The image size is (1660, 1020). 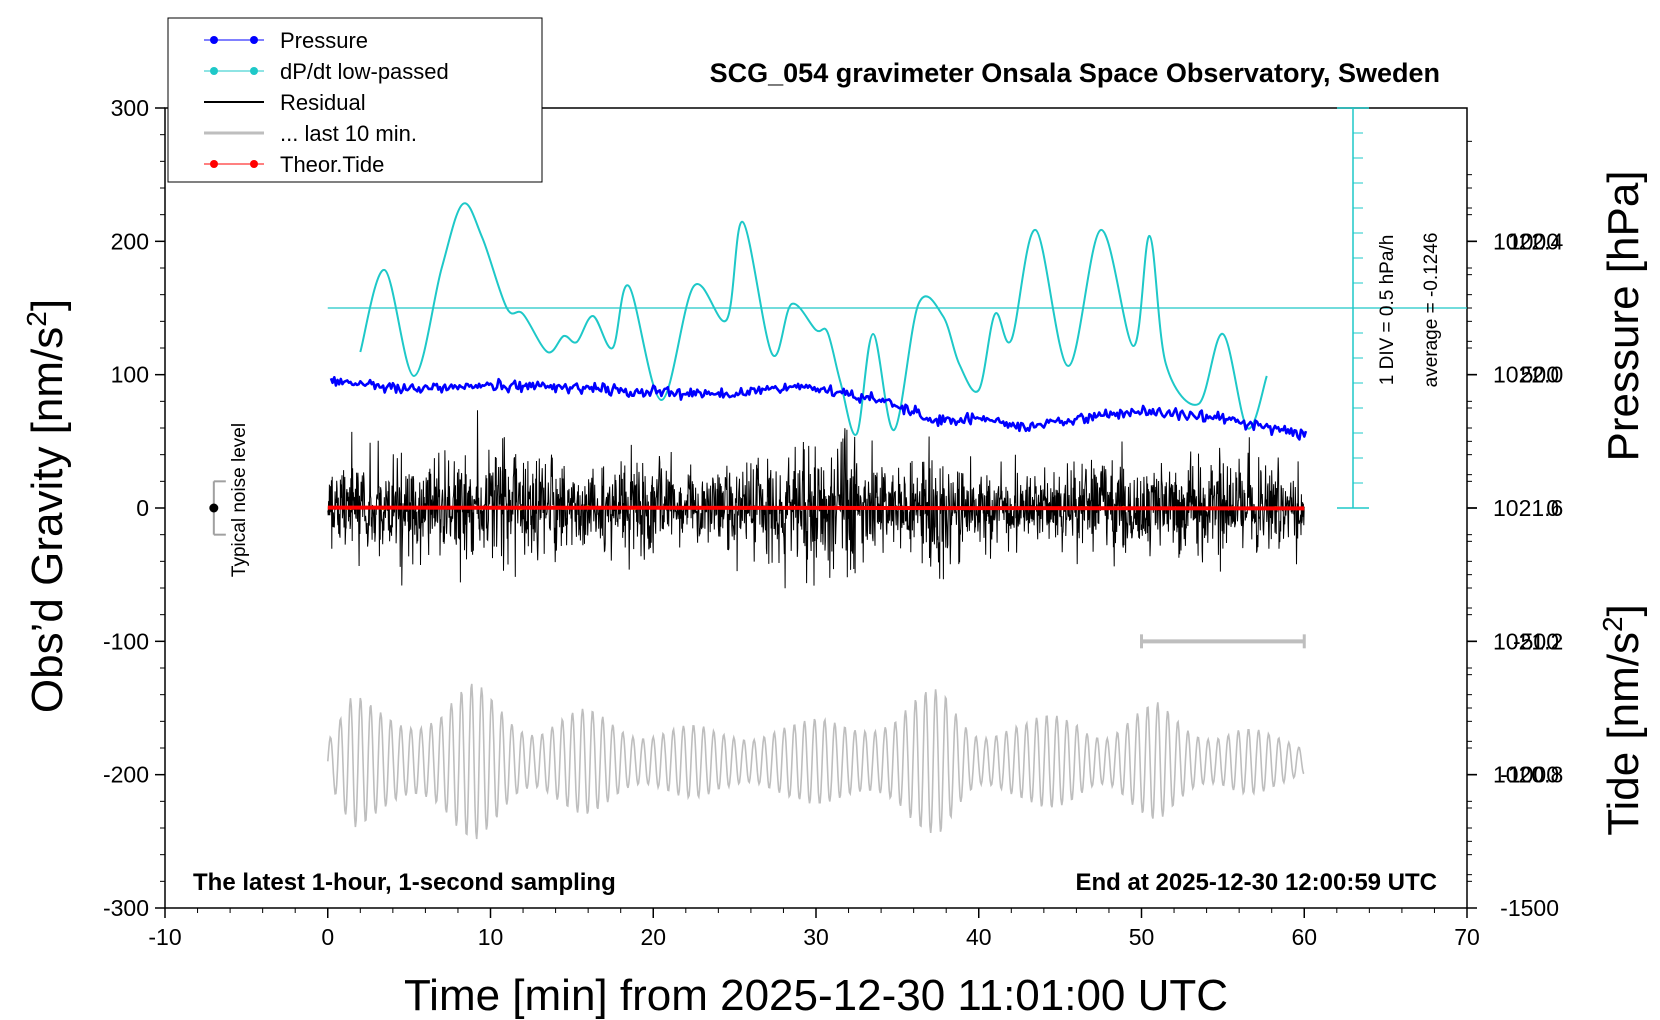 I want to click on y-tick-label: 200, so click(x=130, y=241).